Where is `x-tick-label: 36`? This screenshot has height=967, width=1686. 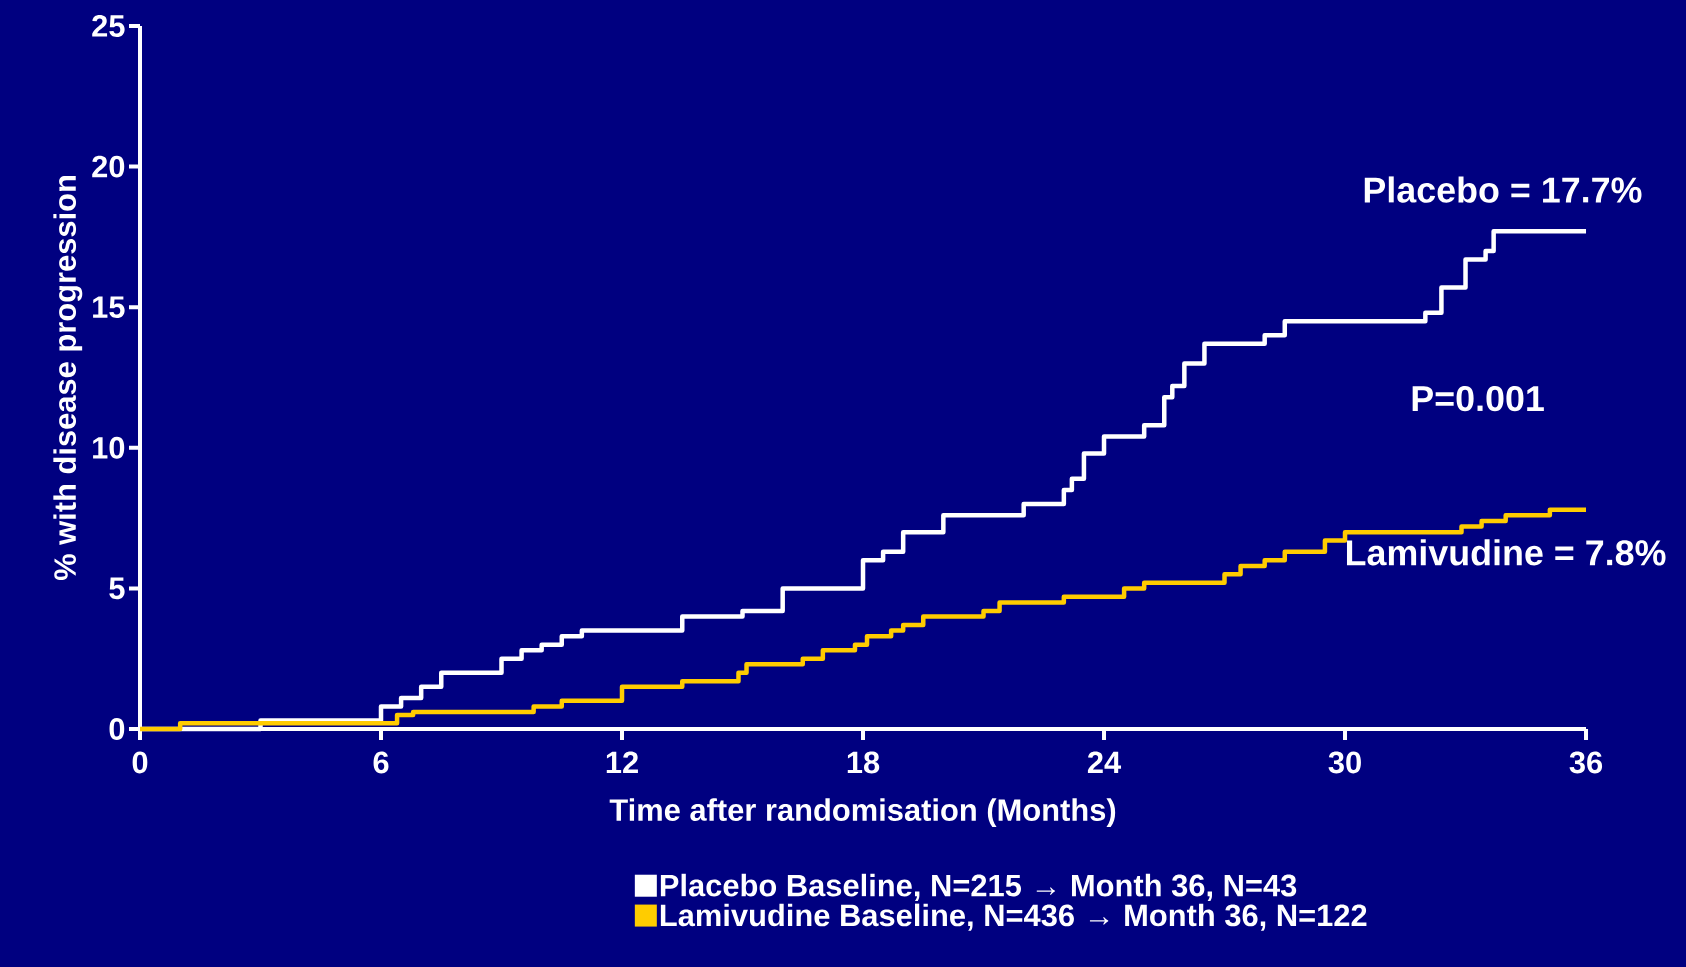 x-tick-label: 36 is located at coordinates (1586, 762).